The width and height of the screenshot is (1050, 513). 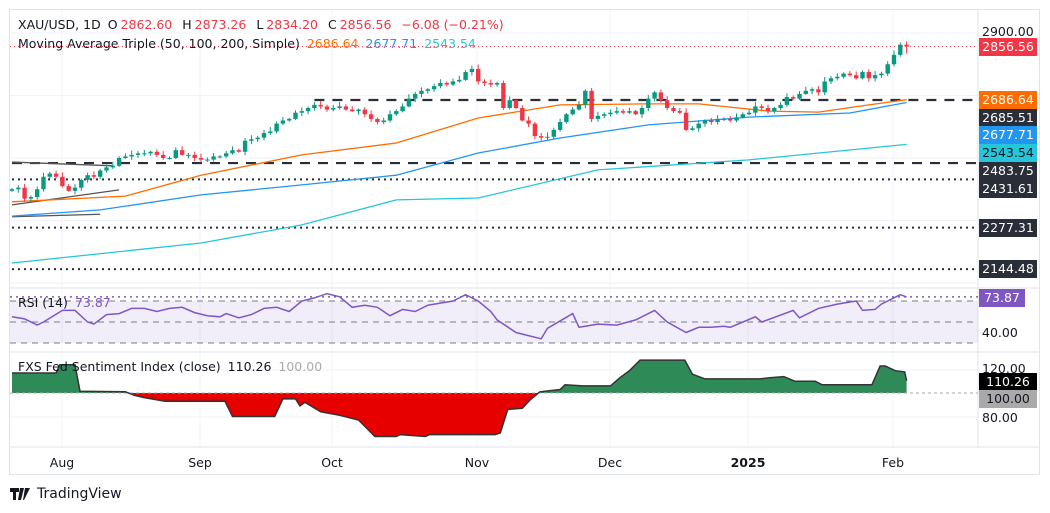 What do you see at coordinates (119, 366) in the screenshot?
I see `fsi-title: FXS Fed Sentiment Index (close)` at bounding box center [119, 366].